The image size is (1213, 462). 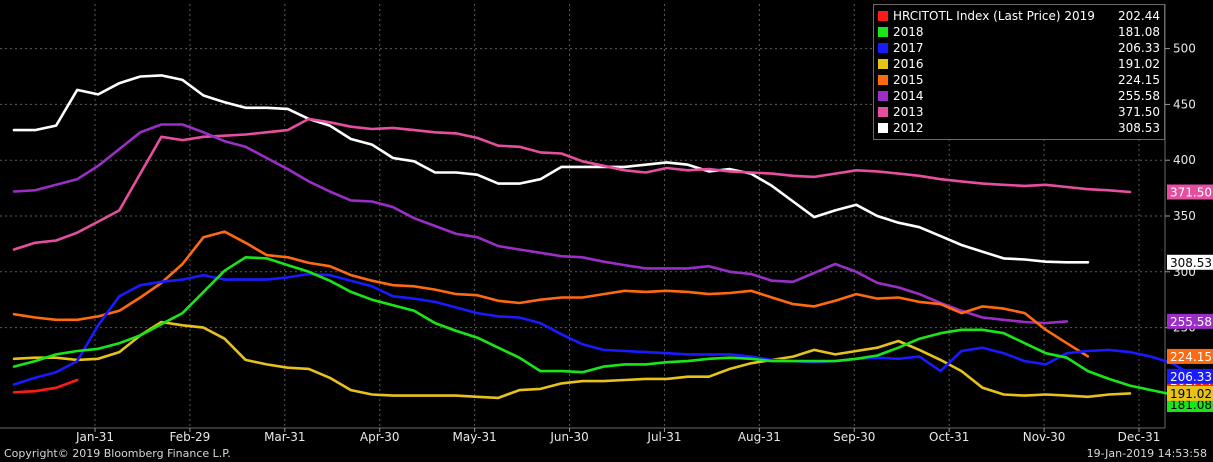 I want to click on legend-last-value: 308.53, so click(x=1139, y=128).